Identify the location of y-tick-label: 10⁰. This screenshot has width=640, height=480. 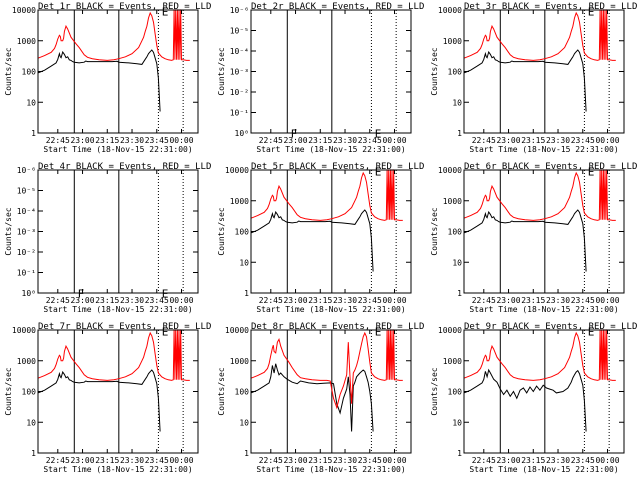
(29, 293).